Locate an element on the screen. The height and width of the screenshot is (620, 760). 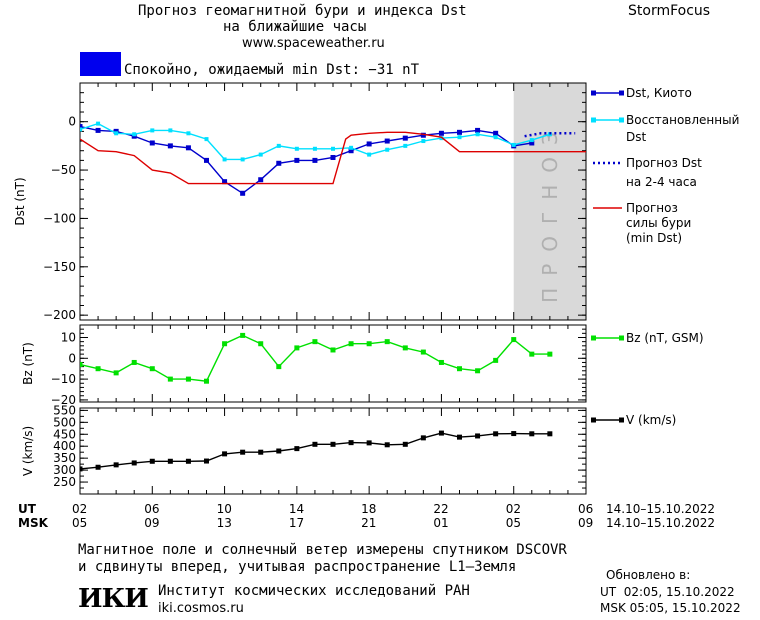
y-tick-label: −10 is located at coordinates (63, 379).